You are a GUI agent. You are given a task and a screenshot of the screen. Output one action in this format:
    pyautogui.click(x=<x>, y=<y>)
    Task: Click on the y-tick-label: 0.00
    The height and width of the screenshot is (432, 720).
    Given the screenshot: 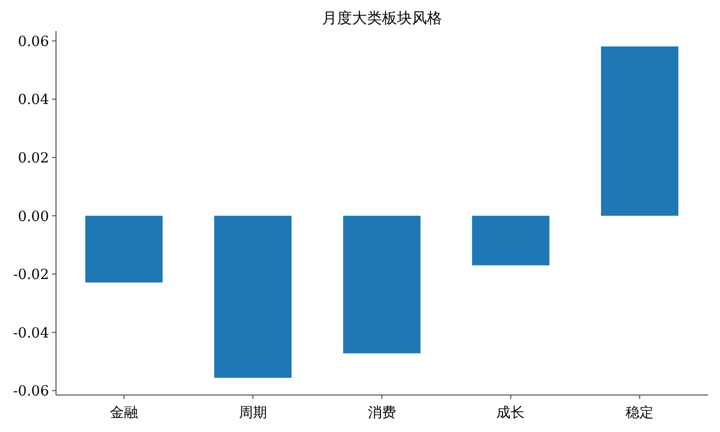 What is the action you would take?
    pyautogui.click(x=33, y=216)
    